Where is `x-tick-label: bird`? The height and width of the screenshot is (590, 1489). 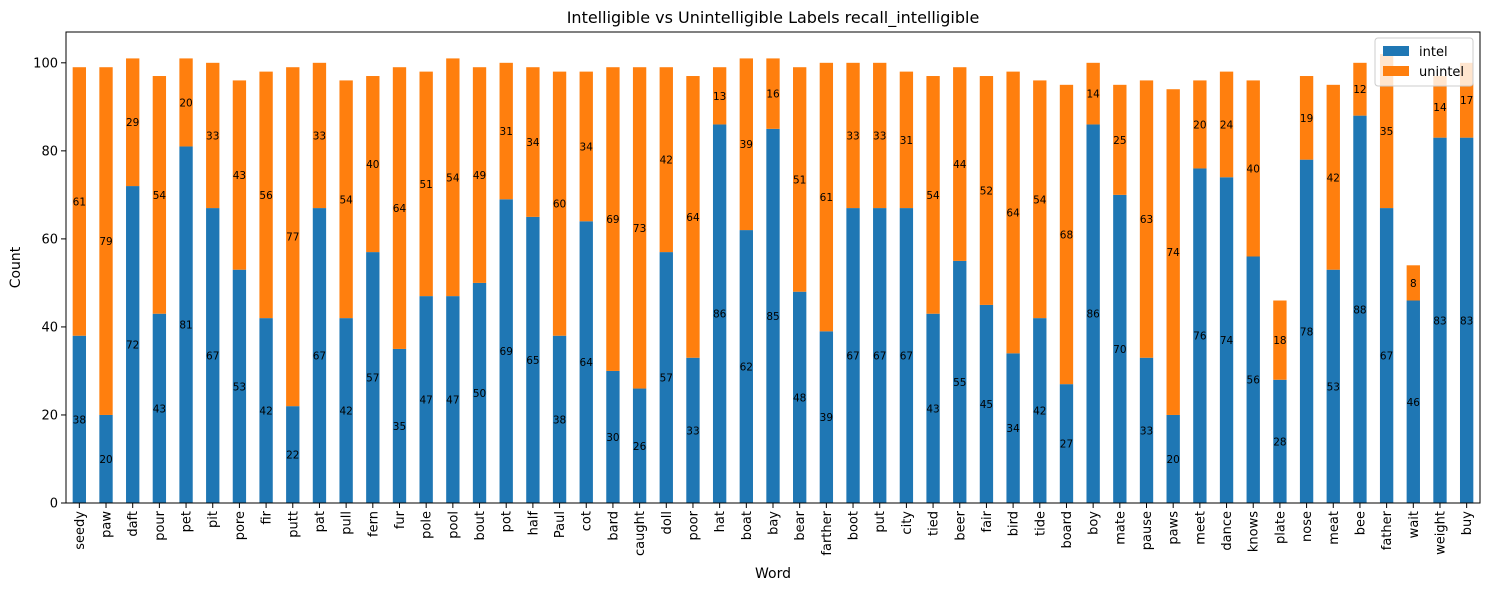 x-tick-label: bird is located at coordinates (1014, 523).